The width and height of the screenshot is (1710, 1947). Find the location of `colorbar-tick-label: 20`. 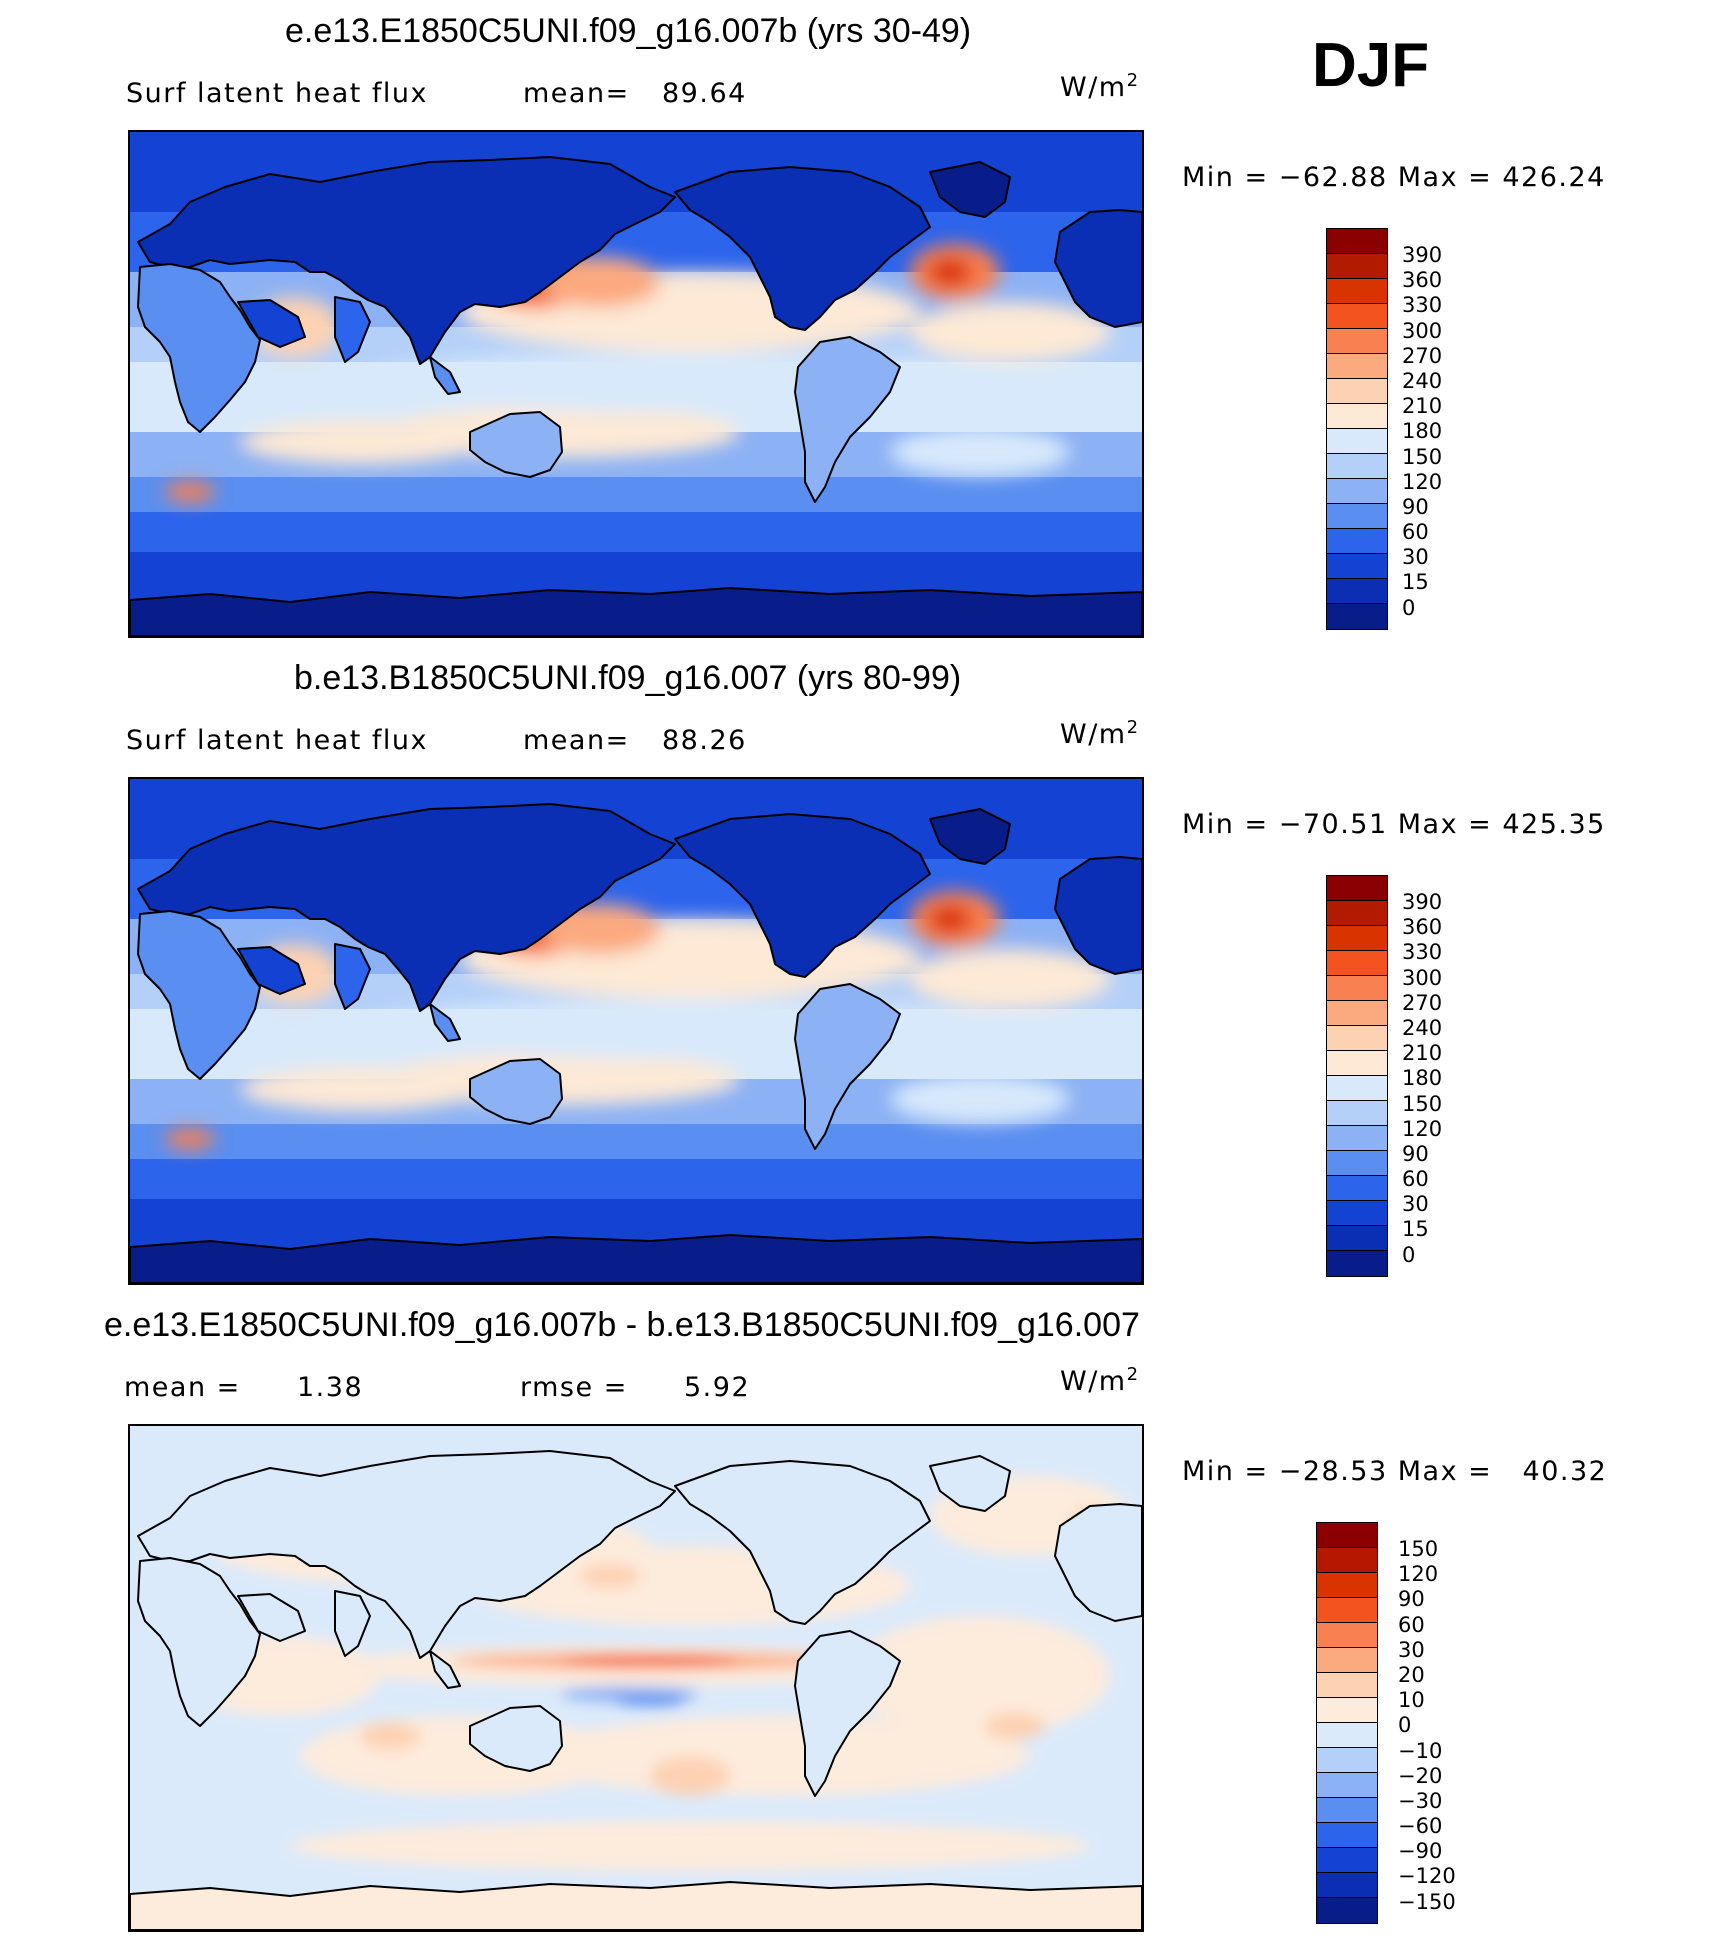

colorbar-tick-label: 20 is located at coordinates (1411, 1674).